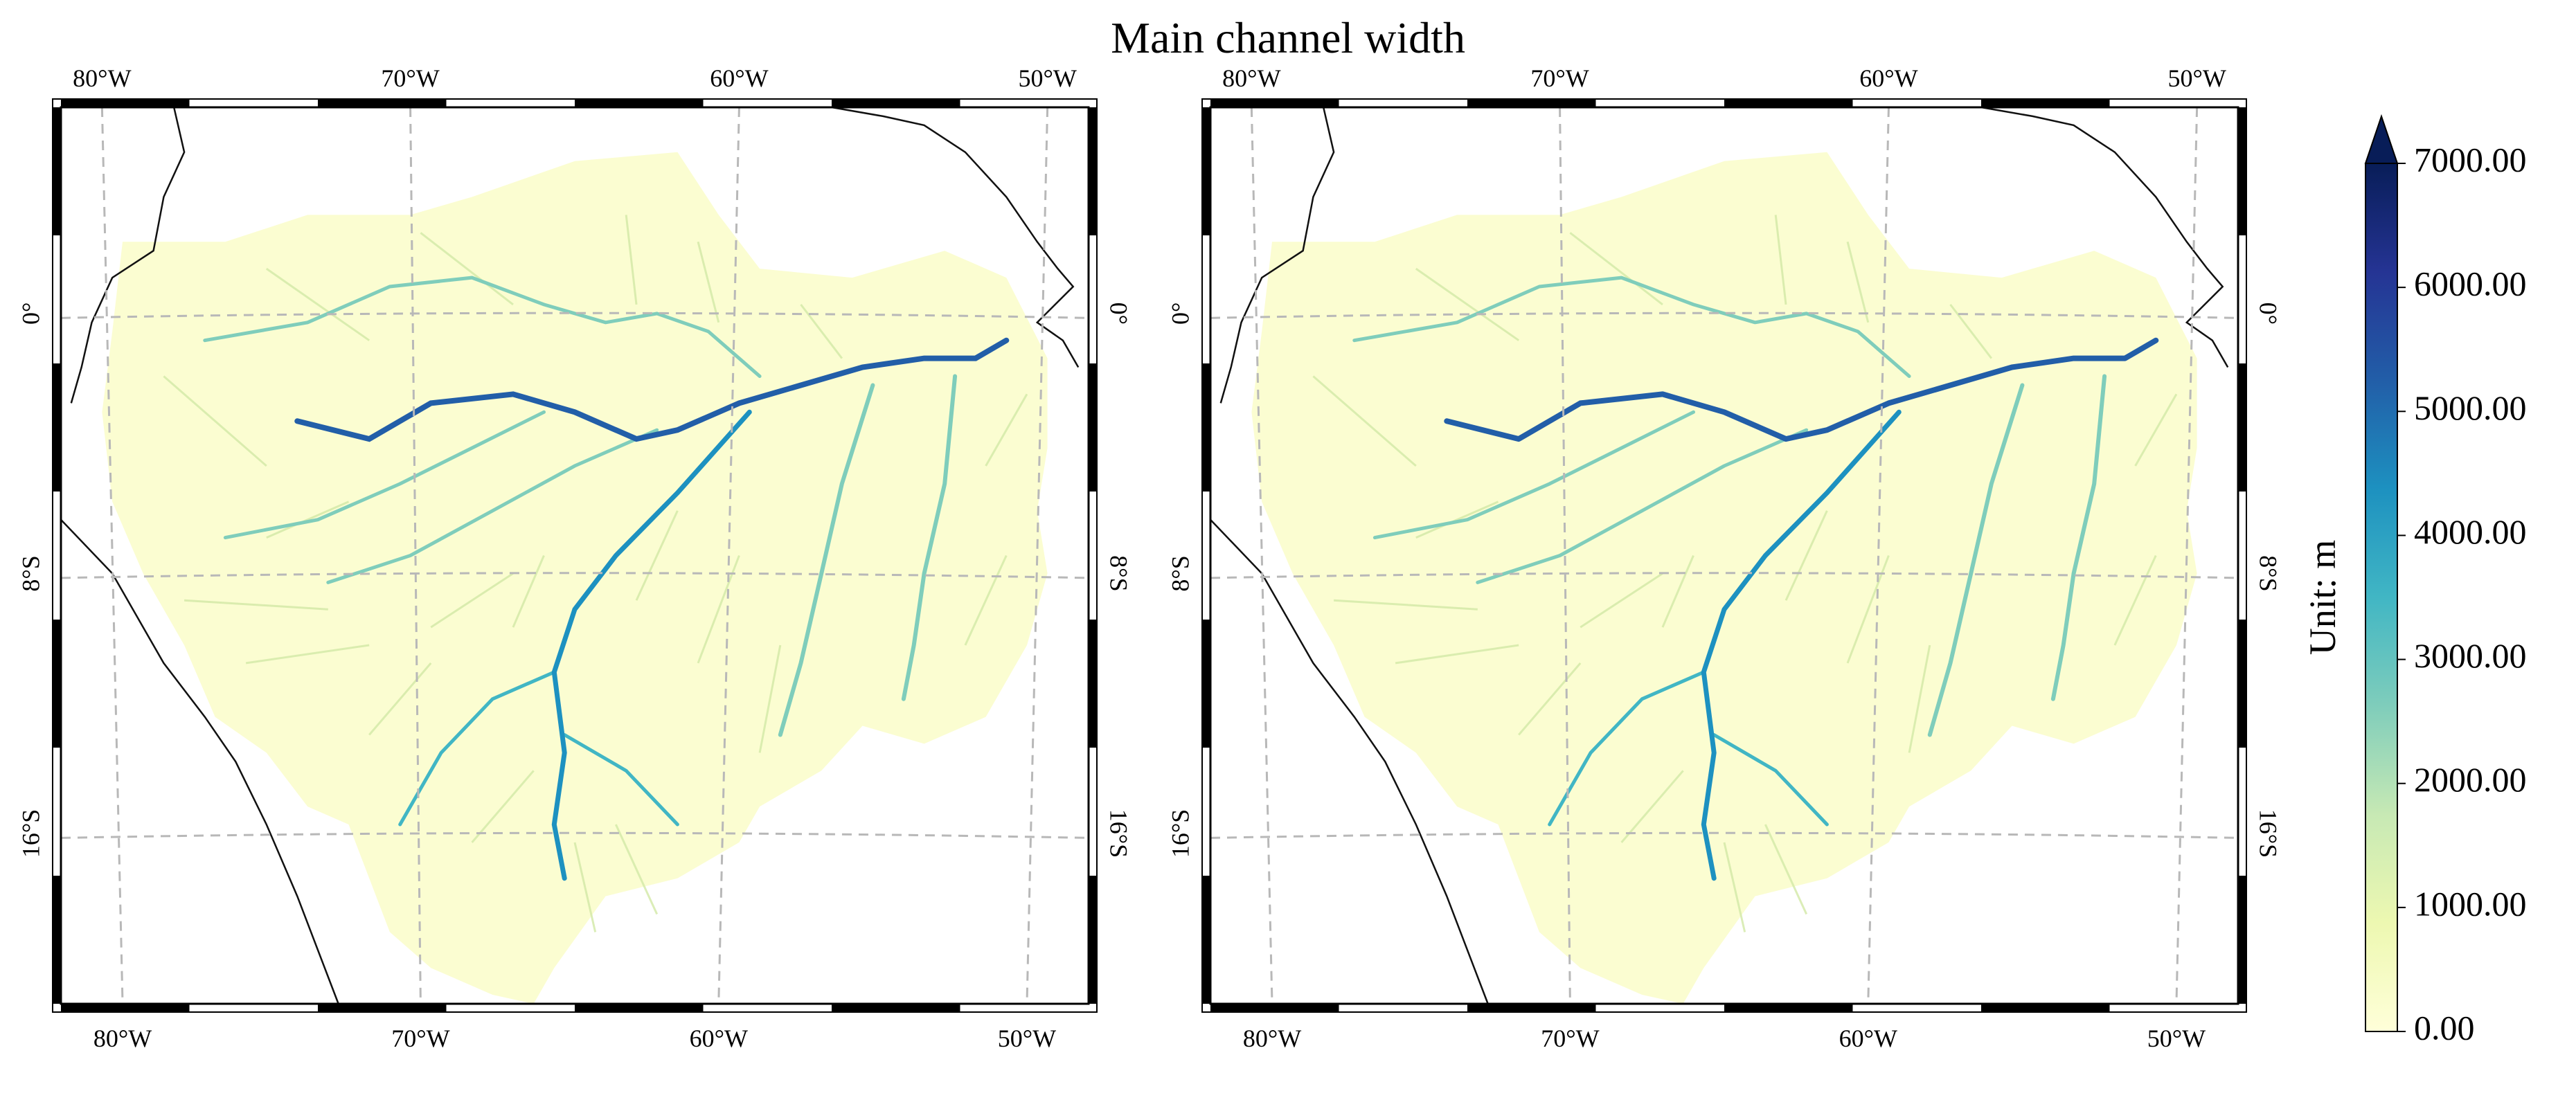 This screenshot has height=1109, width=2576. Describe the element at coordinates (2381, 598) in the screenshot. I see `colorbar-gradient` at that location.